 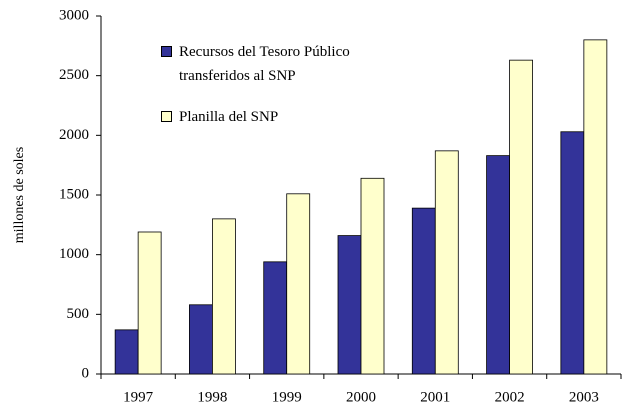 I want to click on x-tick-label: 1998, so click(x=212, y=397).